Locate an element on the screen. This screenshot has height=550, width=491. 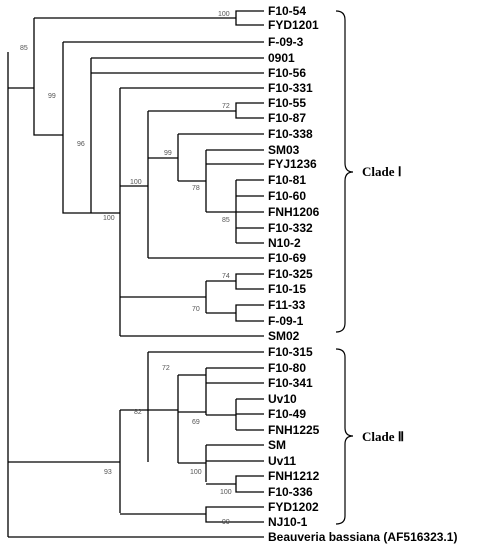
taxon-label: FYD1201 is located at coordinates (293, 25).